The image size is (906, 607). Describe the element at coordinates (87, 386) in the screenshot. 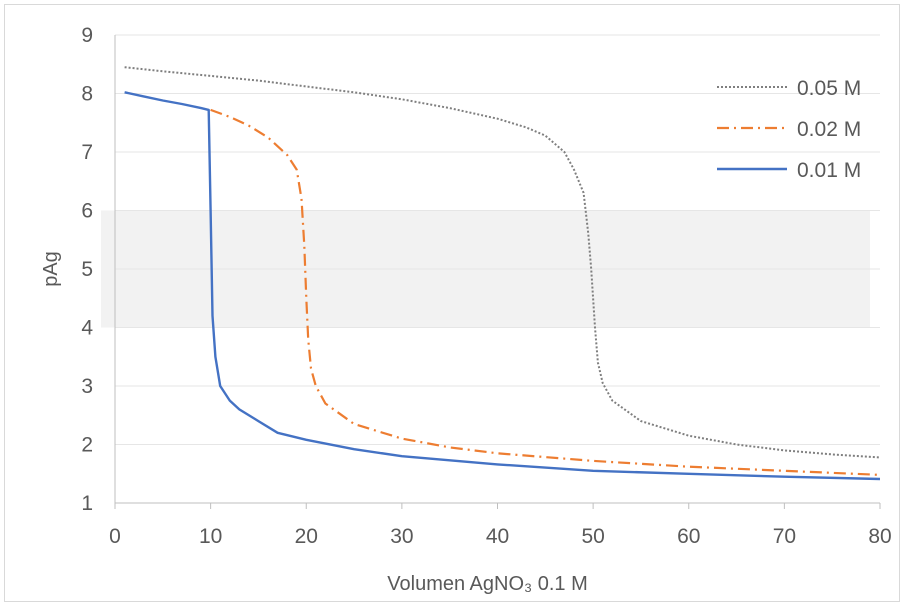

I see `y-tick-label: 3` at that location.